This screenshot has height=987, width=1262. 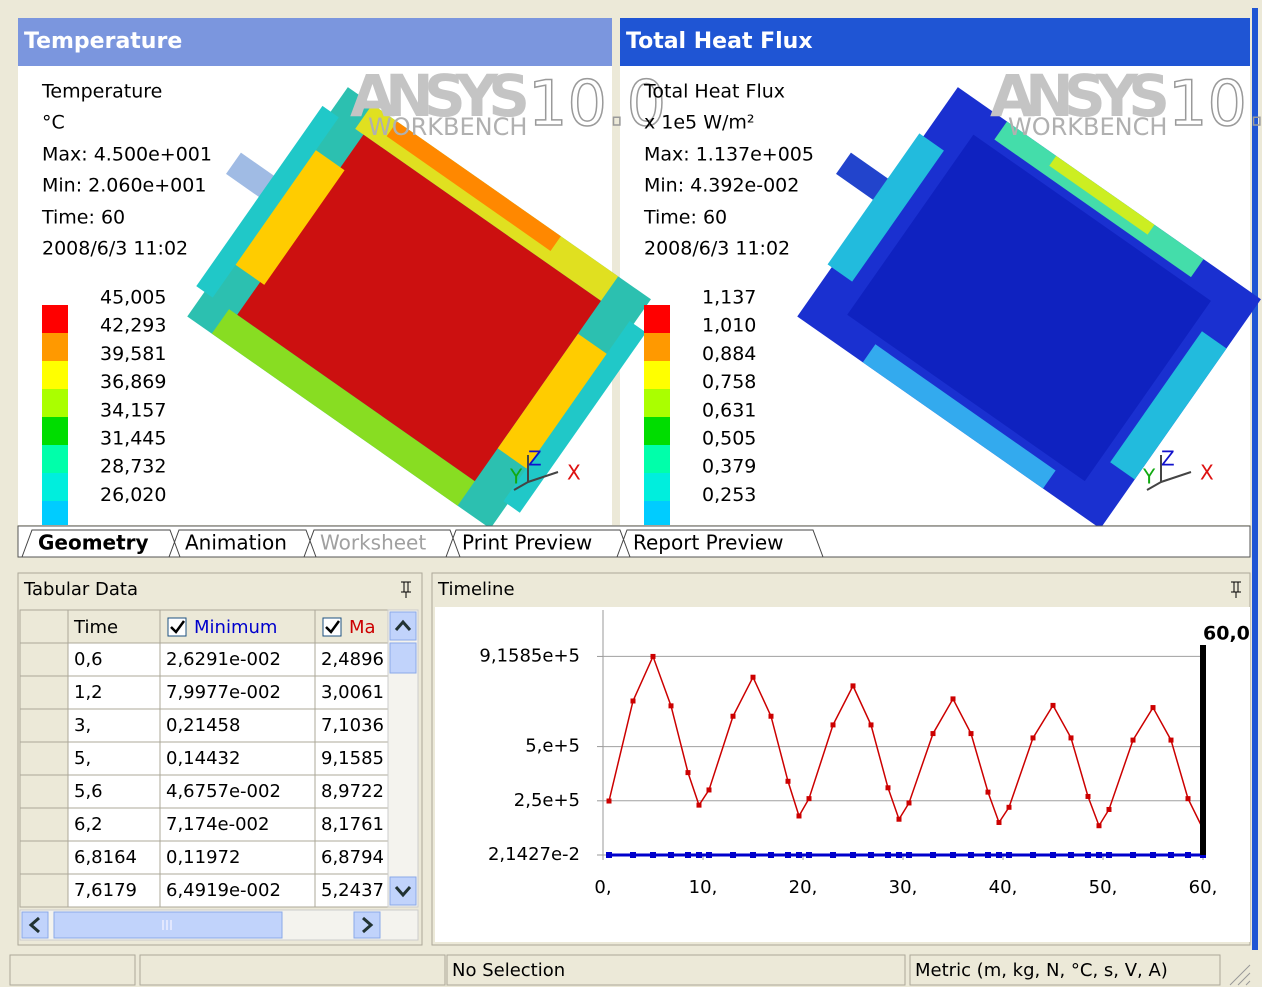 I want to click on result-info: Time: 60, so click(x=685, y=218).